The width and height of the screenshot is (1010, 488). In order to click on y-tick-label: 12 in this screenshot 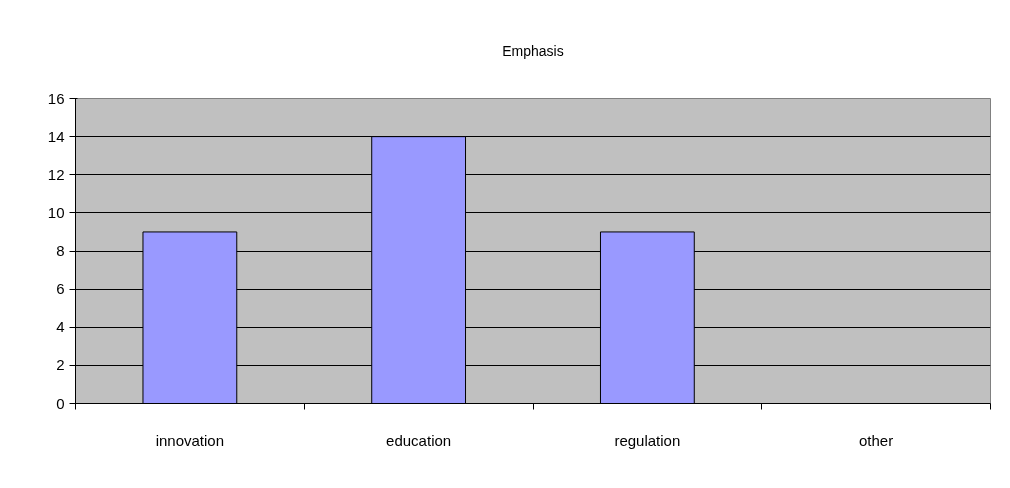, I will do `click(56, 174)`.